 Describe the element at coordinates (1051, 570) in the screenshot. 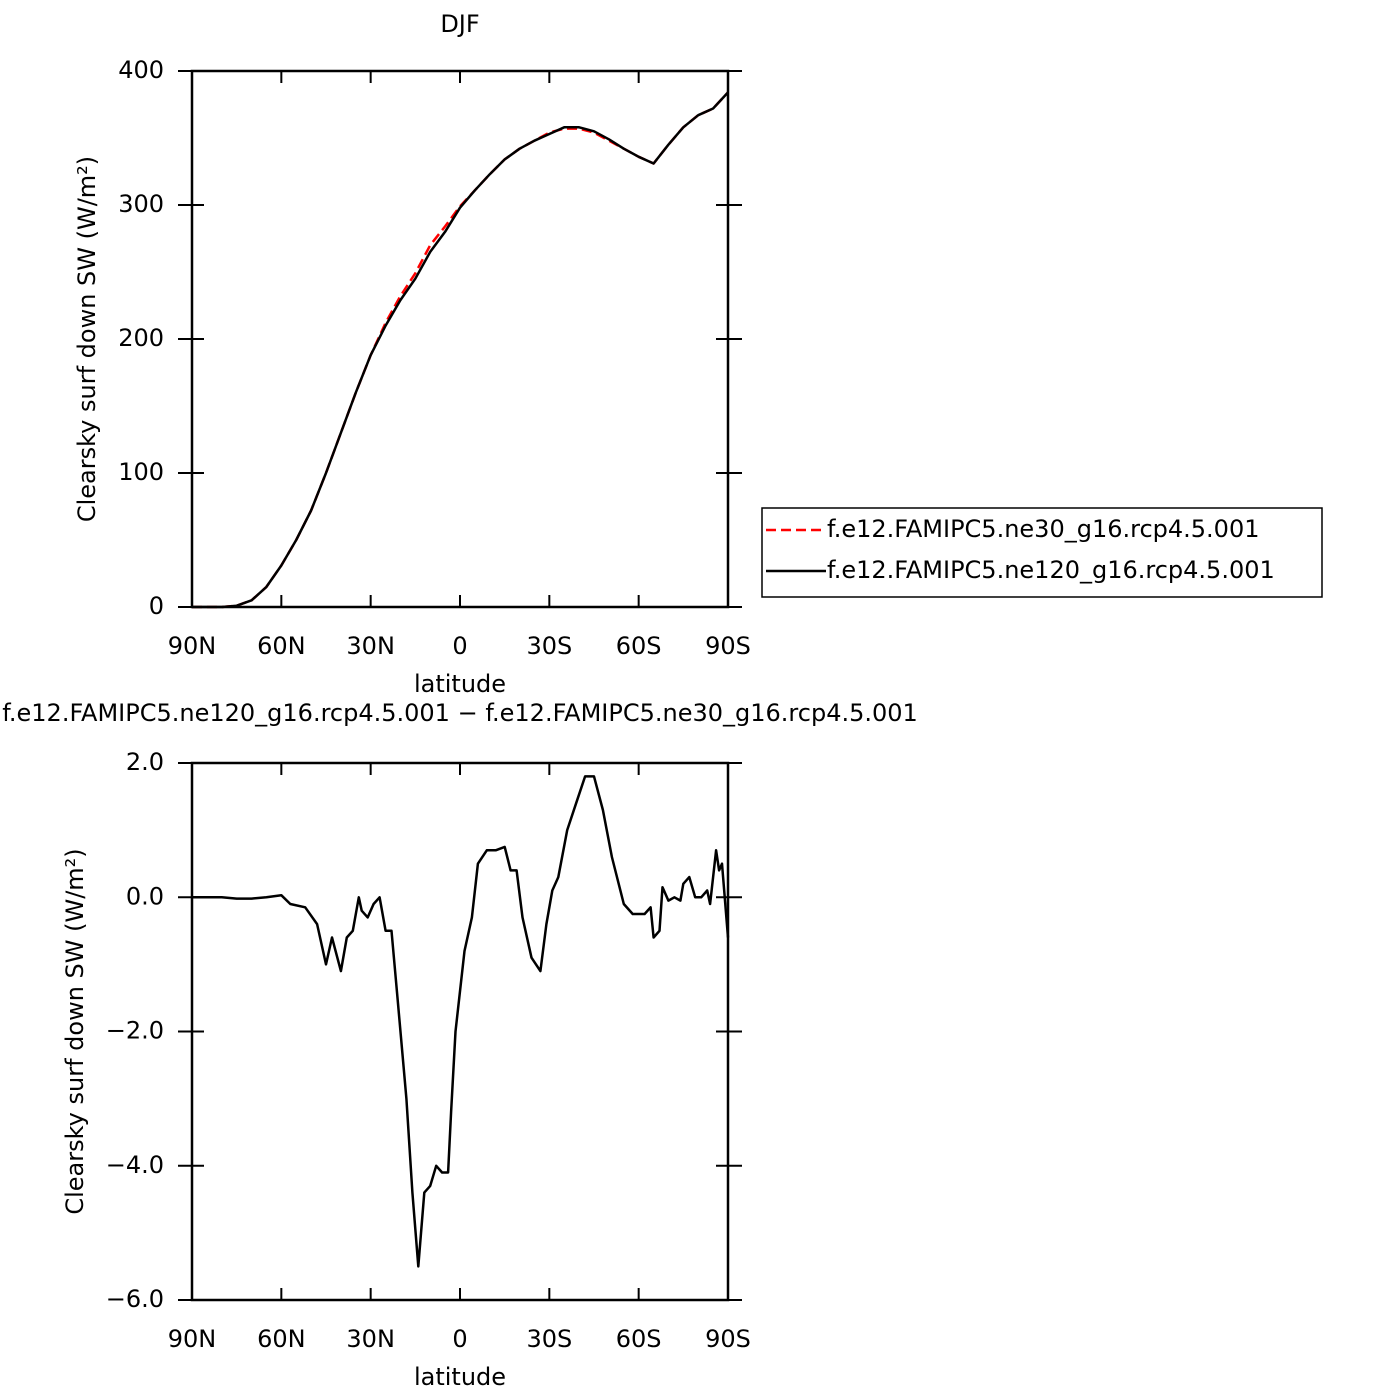

I see `legend-label: f.e12.FAMIPC5.ne120_g16.rcp4.5.001` at that location.